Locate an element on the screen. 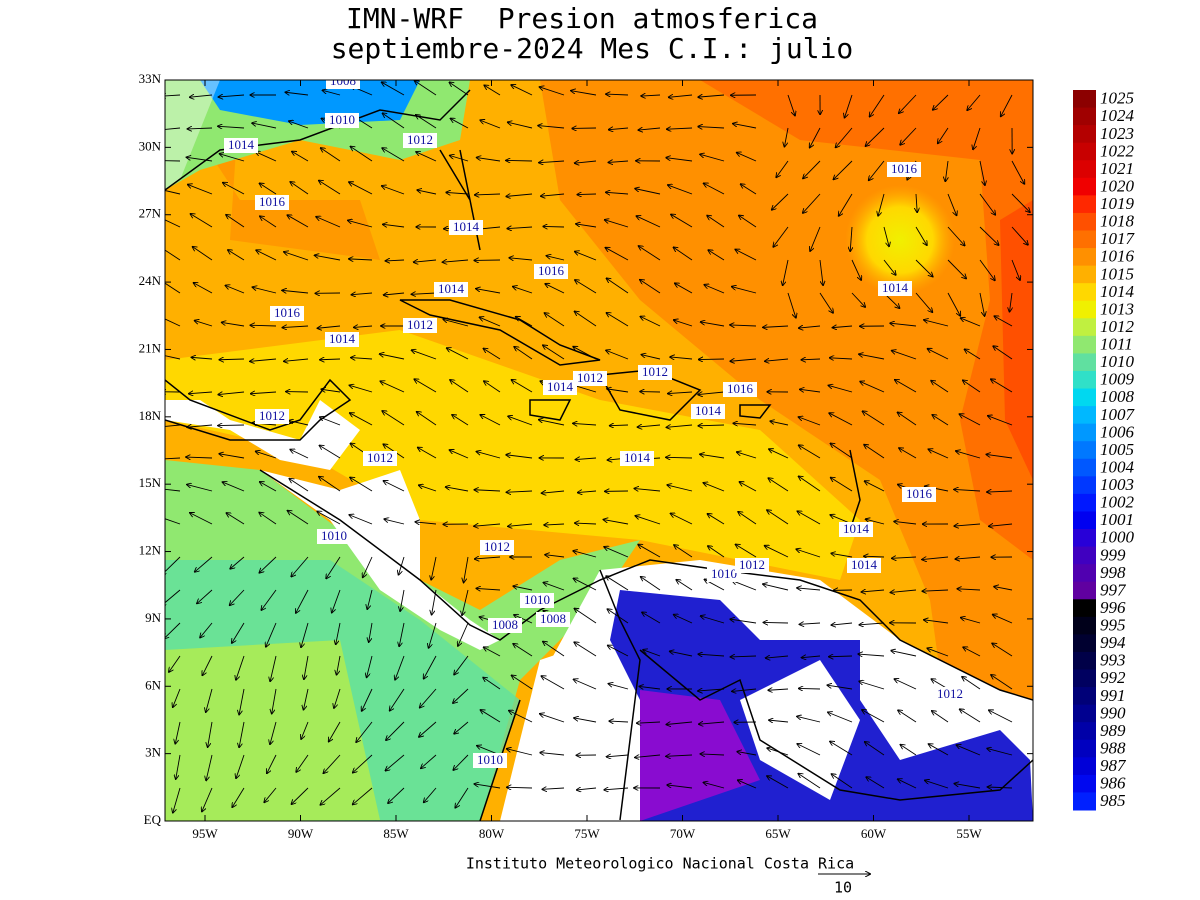  lon-label: 60W is located at coordinates (874, 833).